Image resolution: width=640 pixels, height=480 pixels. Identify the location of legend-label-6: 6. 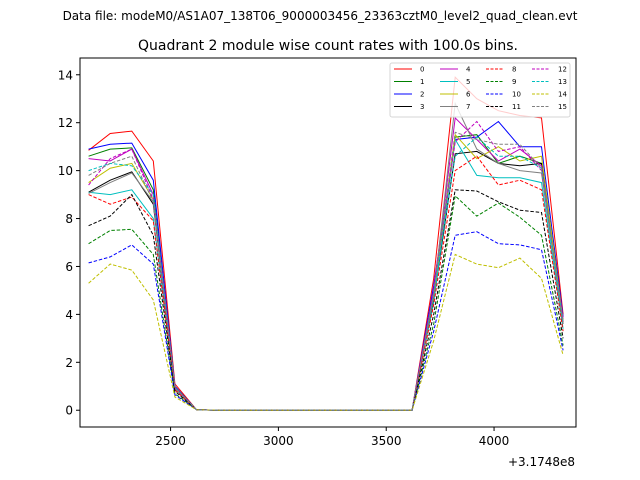
(468, 95).